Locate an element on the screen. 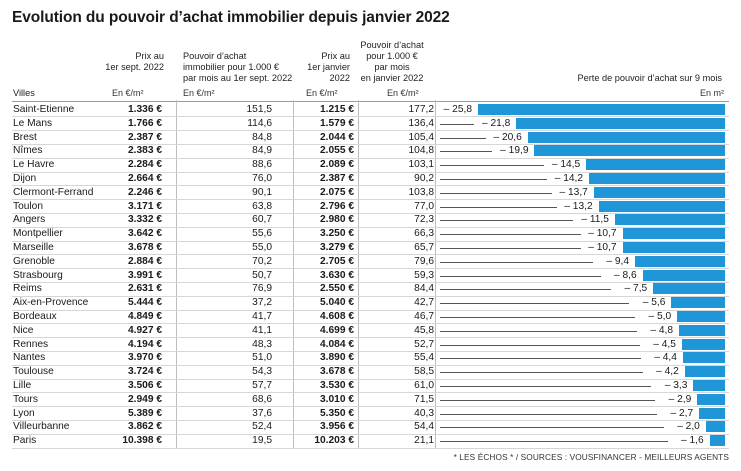  price-sept-cell: 4.194 € is located at coordinates (145, 344).